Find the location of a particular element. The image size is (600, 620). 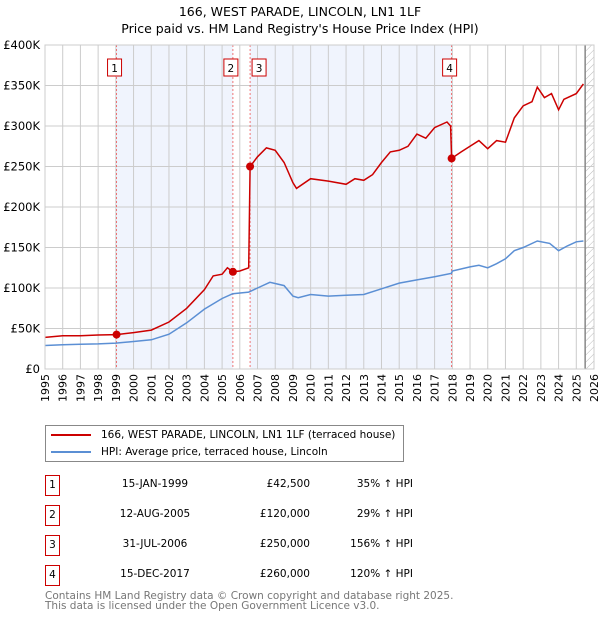

x-tick-label: 2014 is located at coordinates (381, 388).